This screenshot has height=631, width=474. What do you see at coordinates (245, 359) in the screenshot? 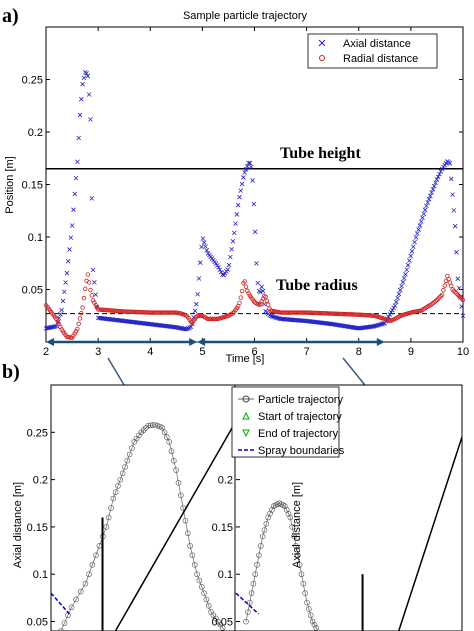
I see `x-axis-label: Time [s]` at bounding box center [245, 359].